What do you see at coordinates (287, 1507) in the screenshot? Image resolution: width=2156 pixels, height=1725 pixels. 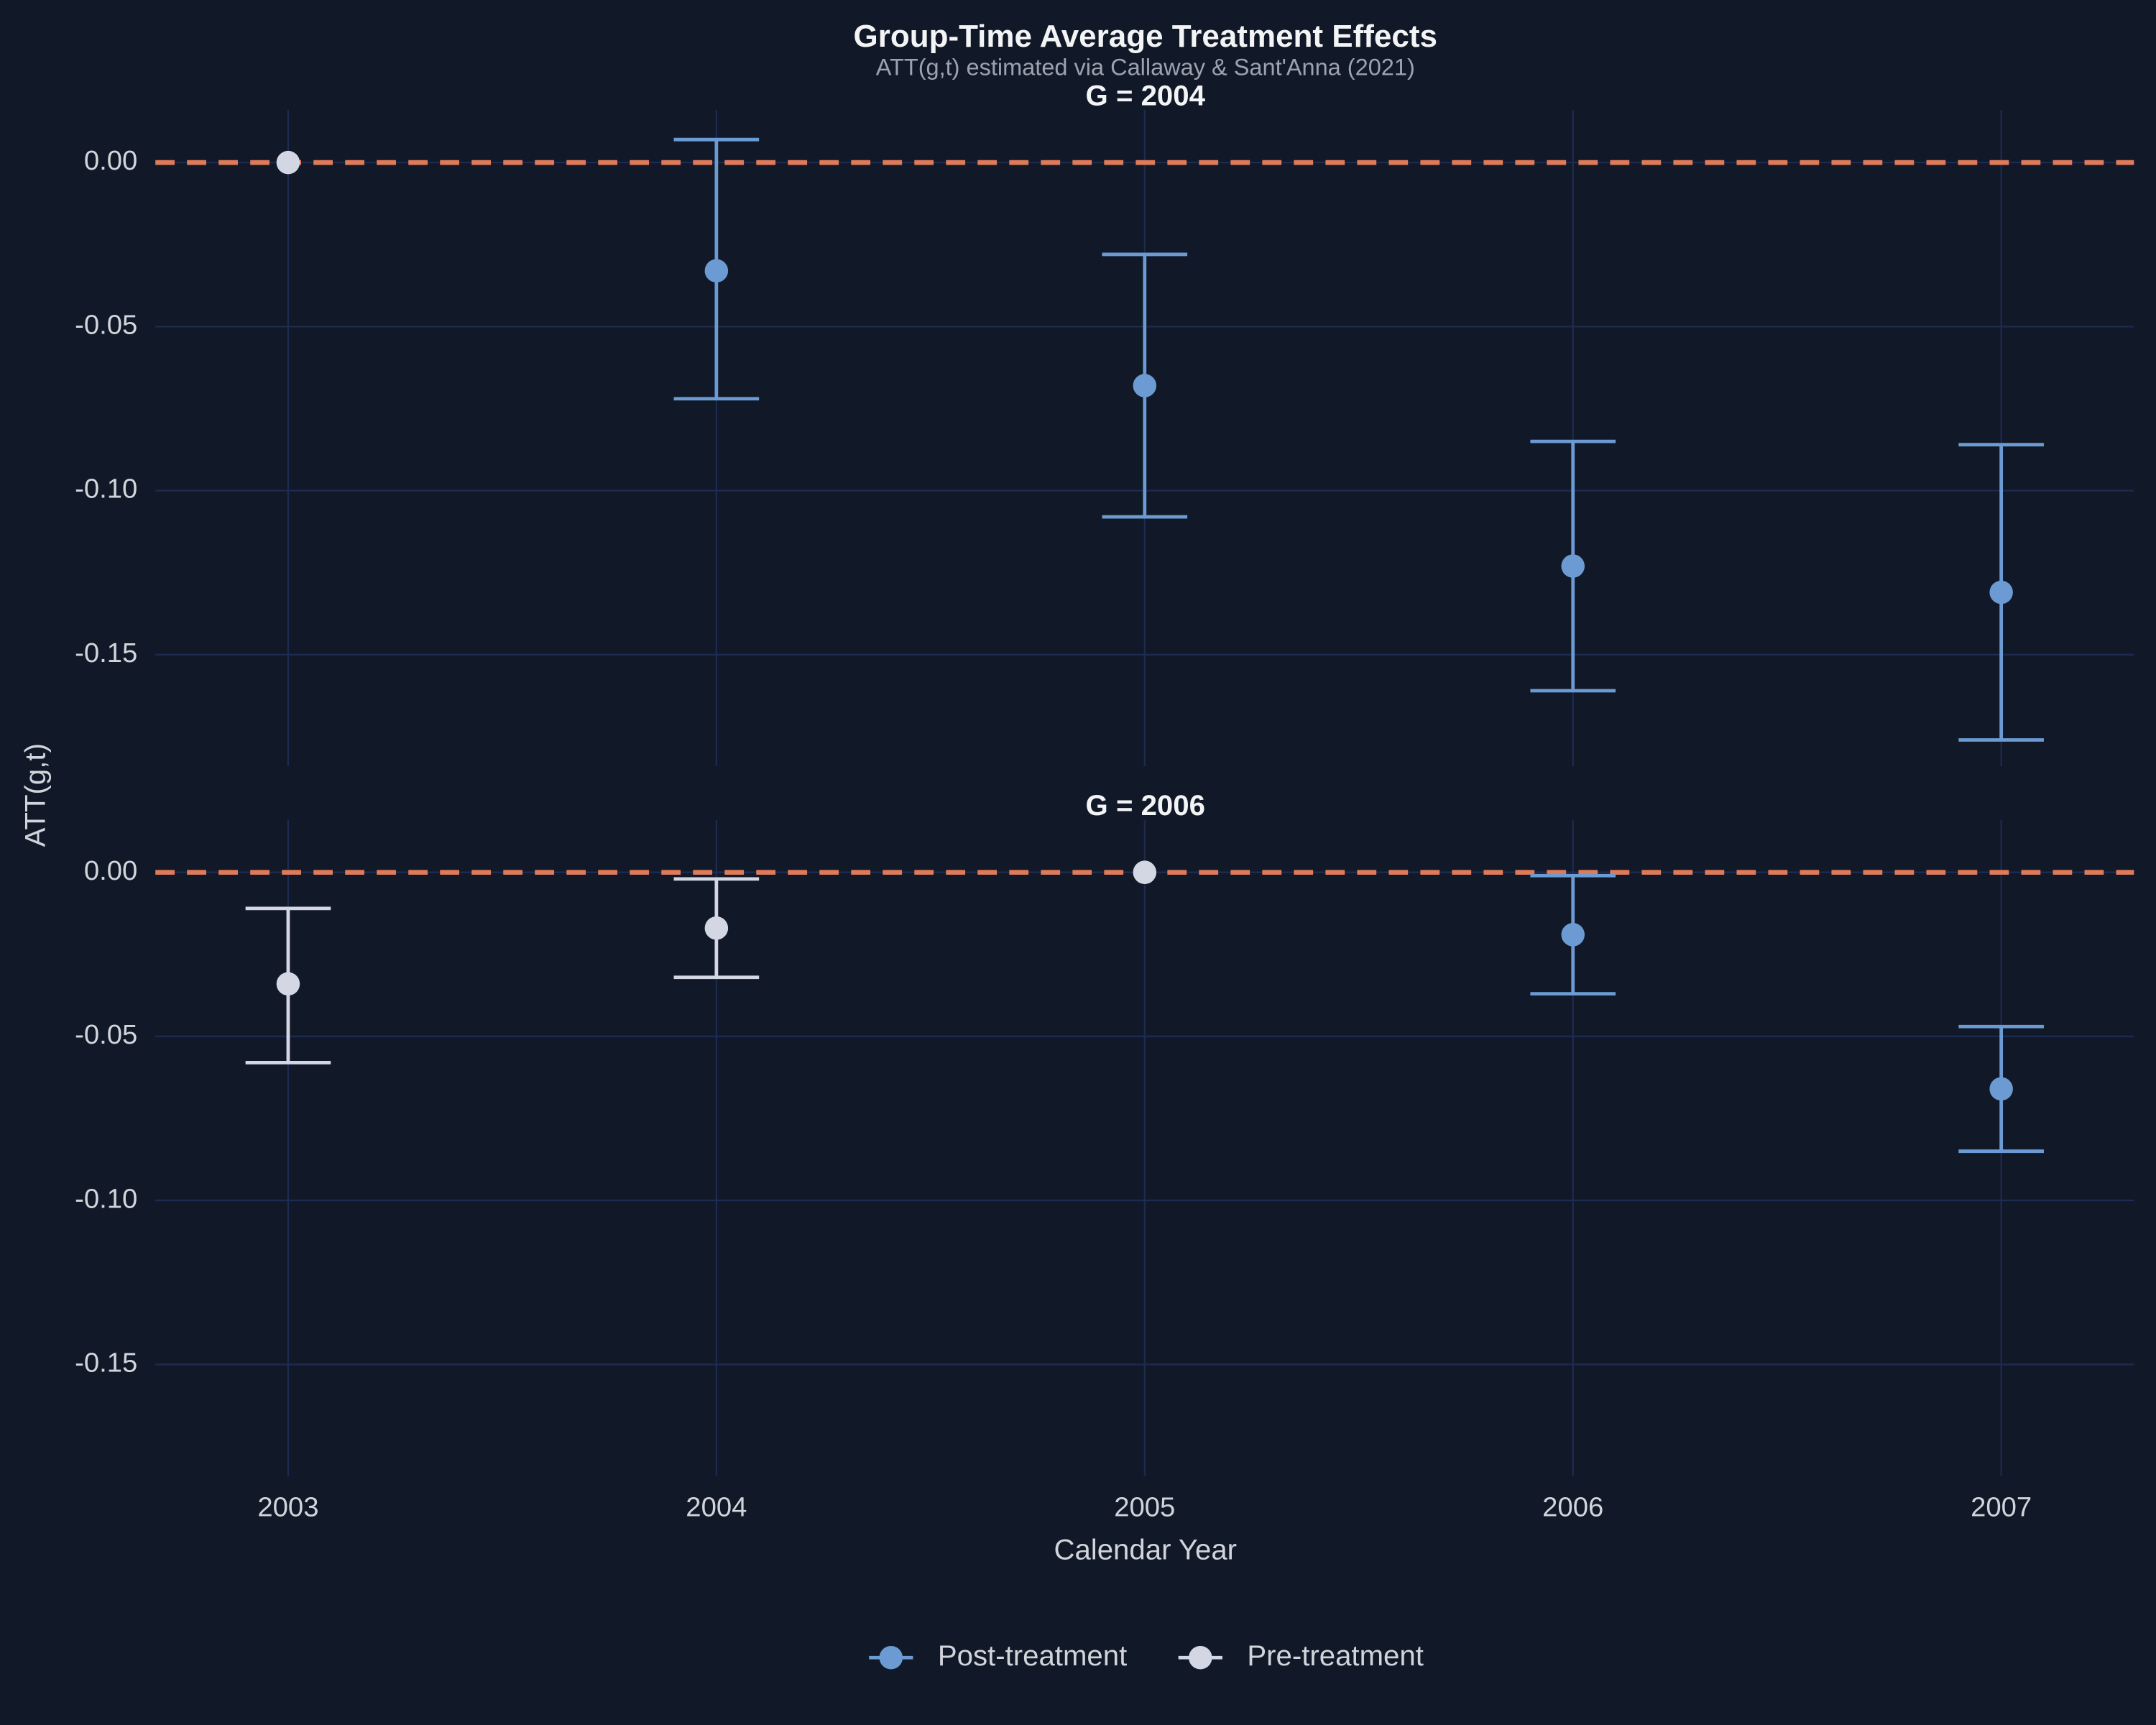 I see `x-tick-label: 2003` at bounding box center [287, 1507].